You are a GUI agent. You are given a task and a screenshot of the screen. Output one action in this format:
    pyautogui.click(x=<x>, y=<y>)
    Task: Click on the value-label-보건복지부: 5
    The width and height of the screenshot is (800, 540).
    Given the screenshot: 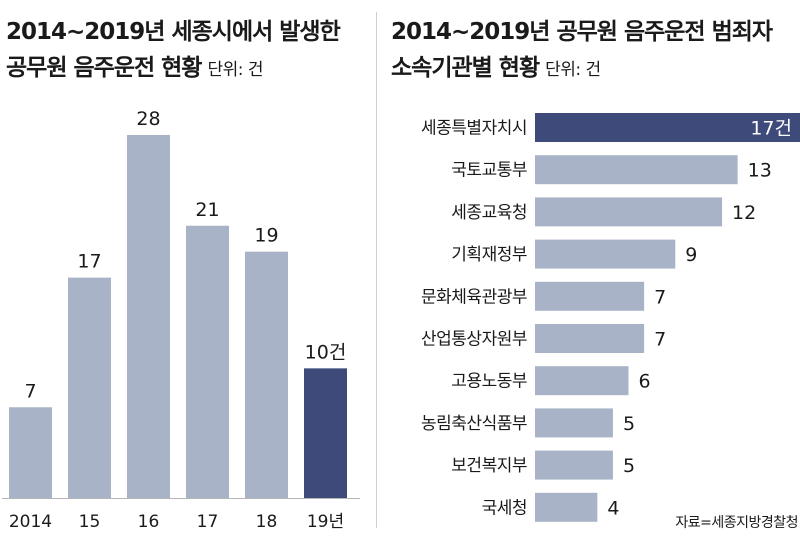 What is the action you would take?
    pyautogui.click(x=629, y=466)
    